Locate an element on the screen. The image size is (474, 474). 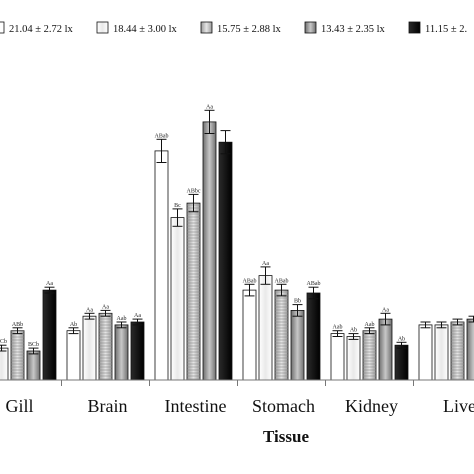
legend-label: 21.04 ± 2.72 lx is located at coordinates (41, 29).